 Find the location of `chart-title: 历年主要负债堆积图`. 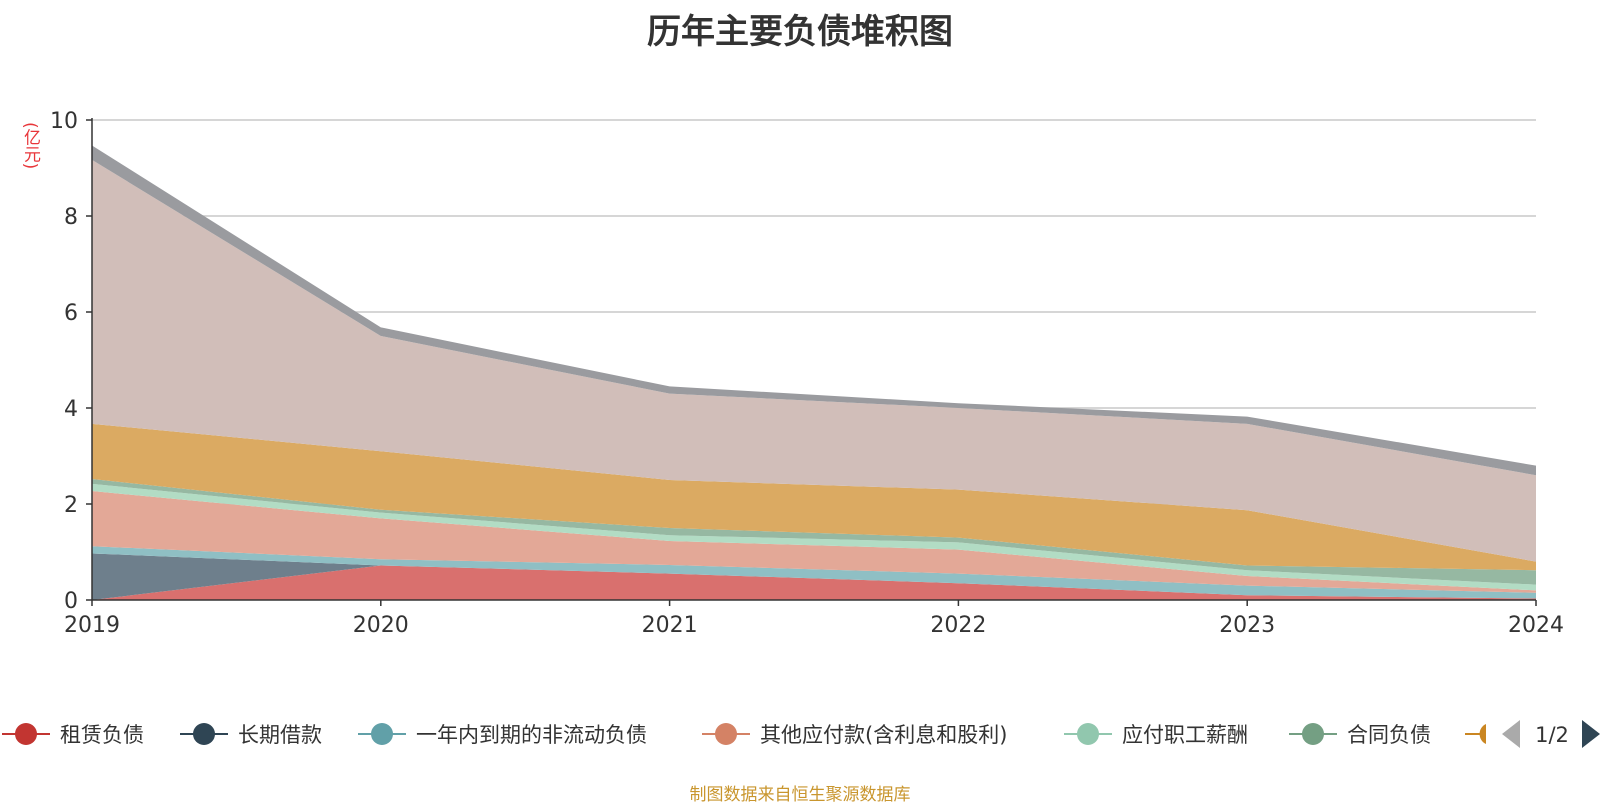

chart-title: 历年主要负债堆积图 is located at coordinates (800, 32).